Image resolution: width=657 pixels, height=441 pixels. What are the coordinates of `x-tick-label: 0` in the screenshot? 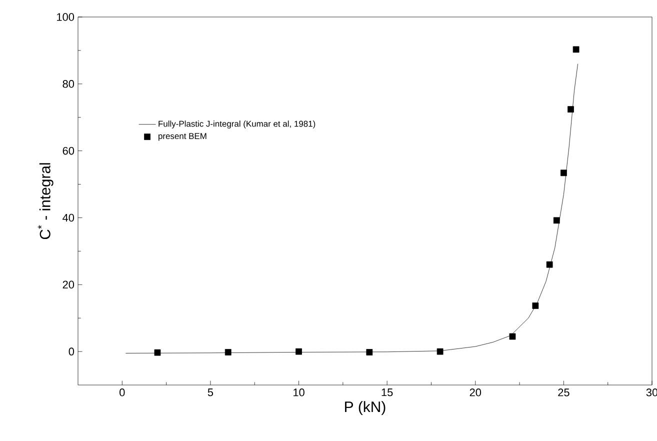 It's located at (122, 392).